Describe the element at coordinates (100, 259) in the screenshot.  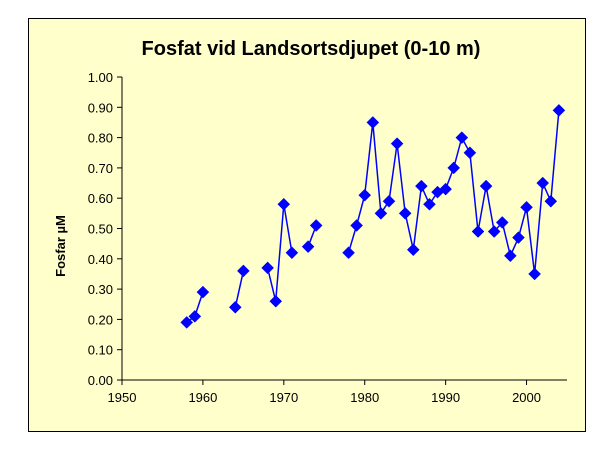
I see `y-tick-label: 0.40` at that location.